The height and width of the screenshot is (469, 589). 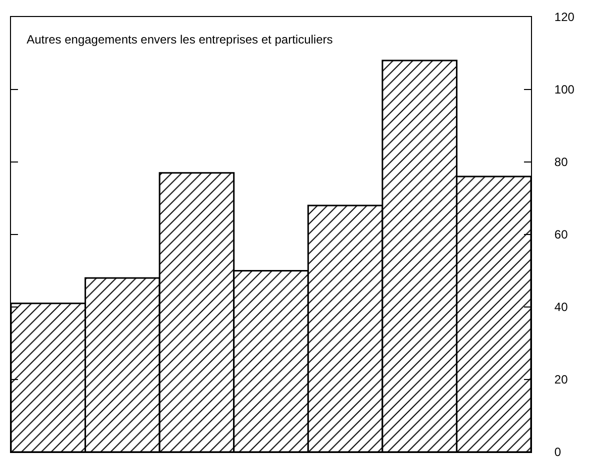 I want to click on y-tick-label: 100, so click(x=564, y=89).